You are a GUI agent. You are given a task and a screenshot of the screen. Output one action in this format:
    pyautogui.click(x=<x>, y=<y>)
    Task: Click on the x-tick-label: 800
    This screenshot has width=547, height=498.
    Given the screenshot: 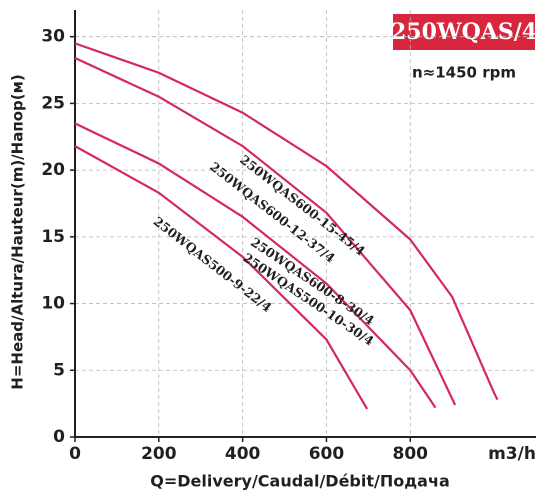 What is the action you would take?
    pyautogui.click(x=411, y=454)
    